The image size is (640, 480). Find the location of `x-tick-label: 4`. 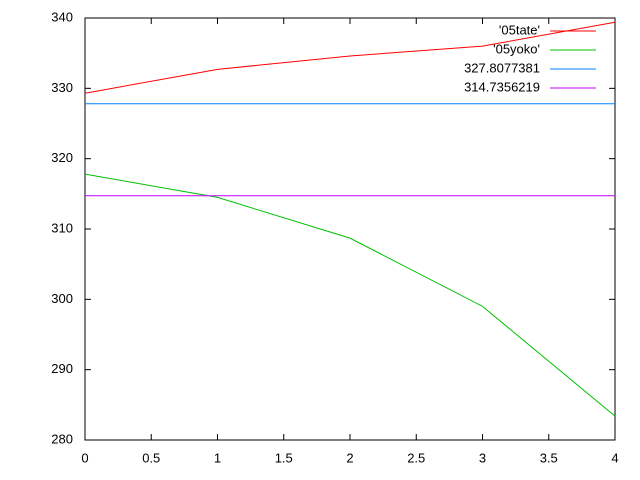

x-tick-label: 4 is located at coordinates (614, 457).